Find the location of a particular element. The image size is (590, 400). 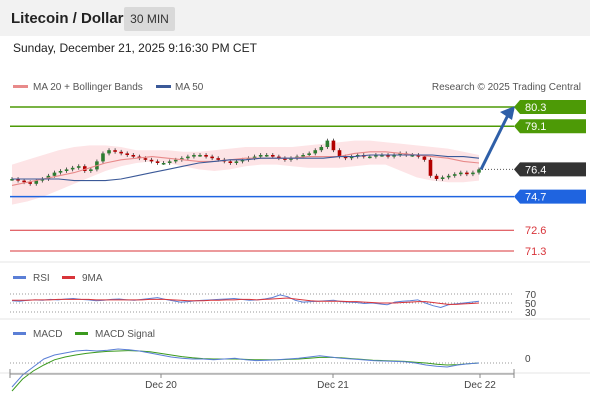

macd-signal-legend-swatch is located at coordinates (81, 333).